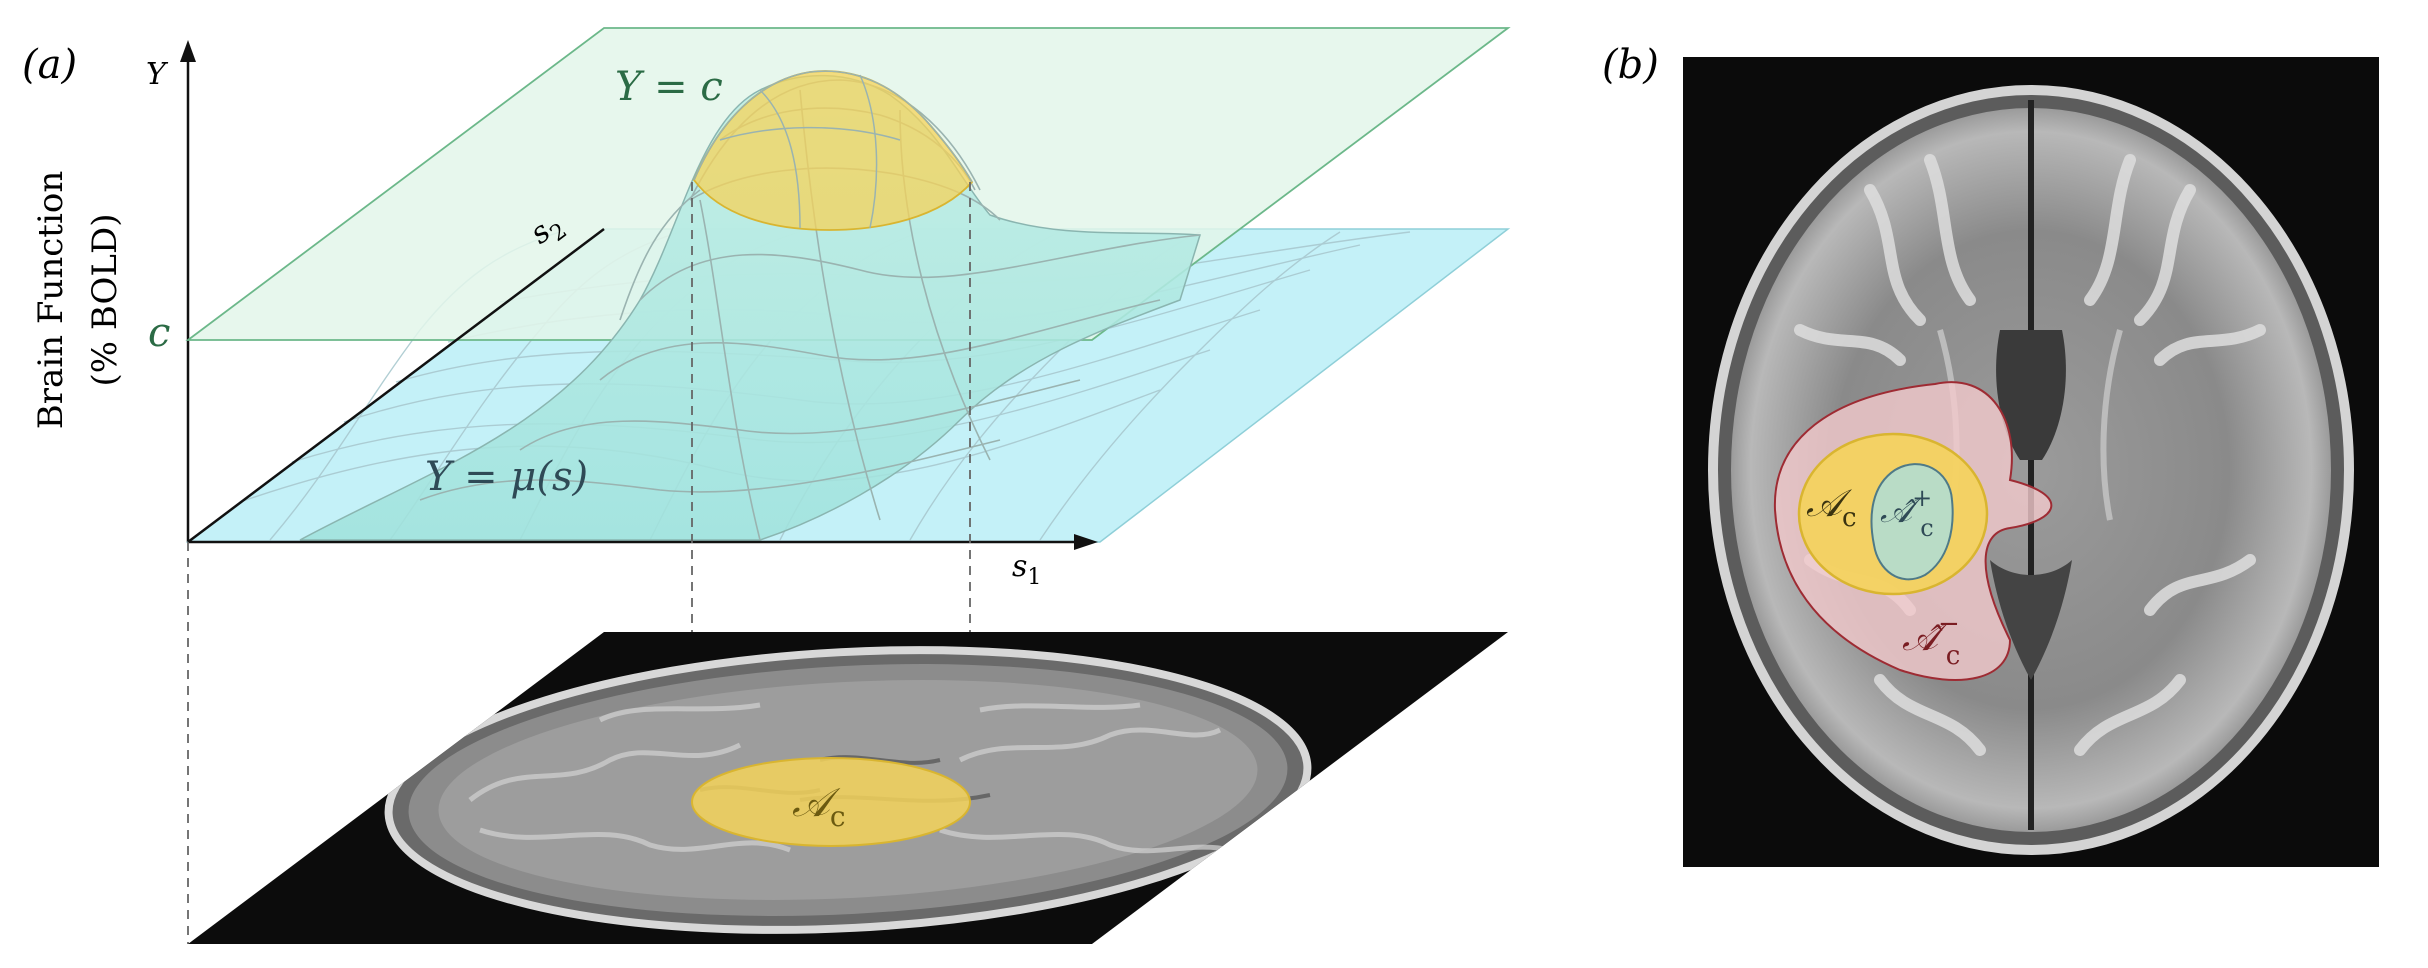 The image size is (2428, 968). What do you see at coordinates (669, 87) in the screenshot?
I see `plane-label: Y = c` at bounding box center [669, 87].